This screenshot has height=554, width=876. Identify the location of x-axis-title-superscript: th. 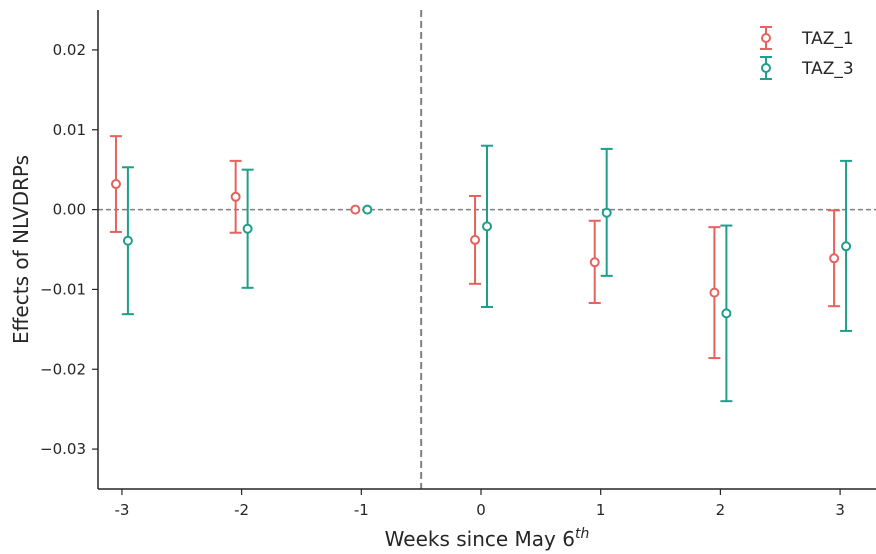
(582, 534).